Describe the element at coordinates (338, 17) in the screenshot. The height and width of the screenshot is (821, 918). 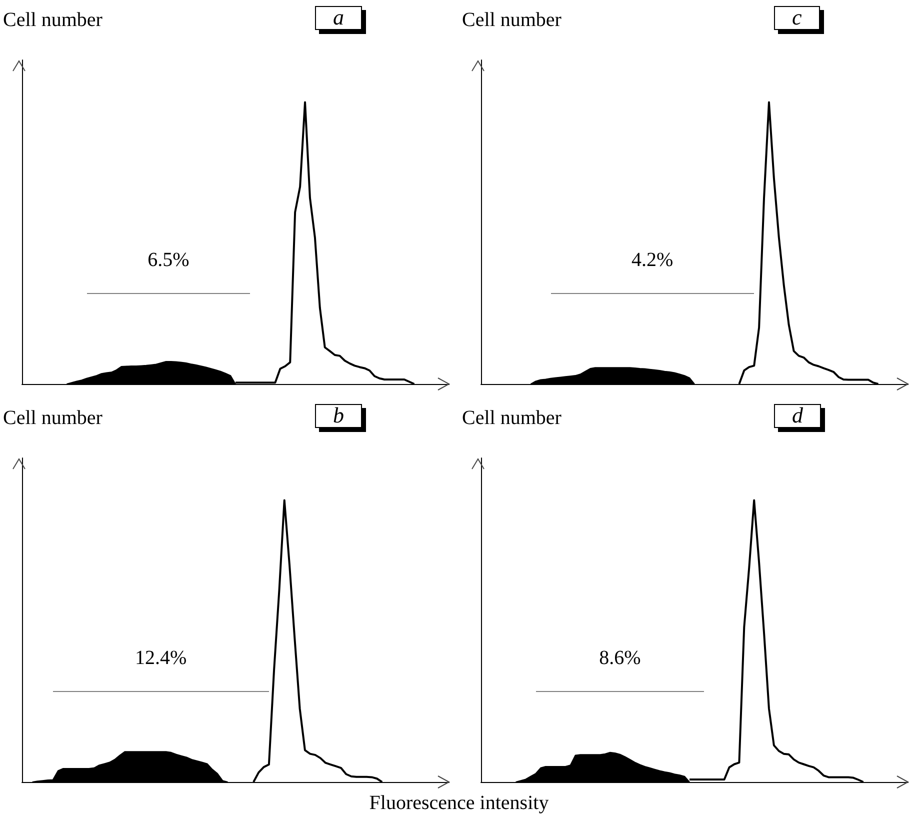
I see `chart-title: a` at that location.